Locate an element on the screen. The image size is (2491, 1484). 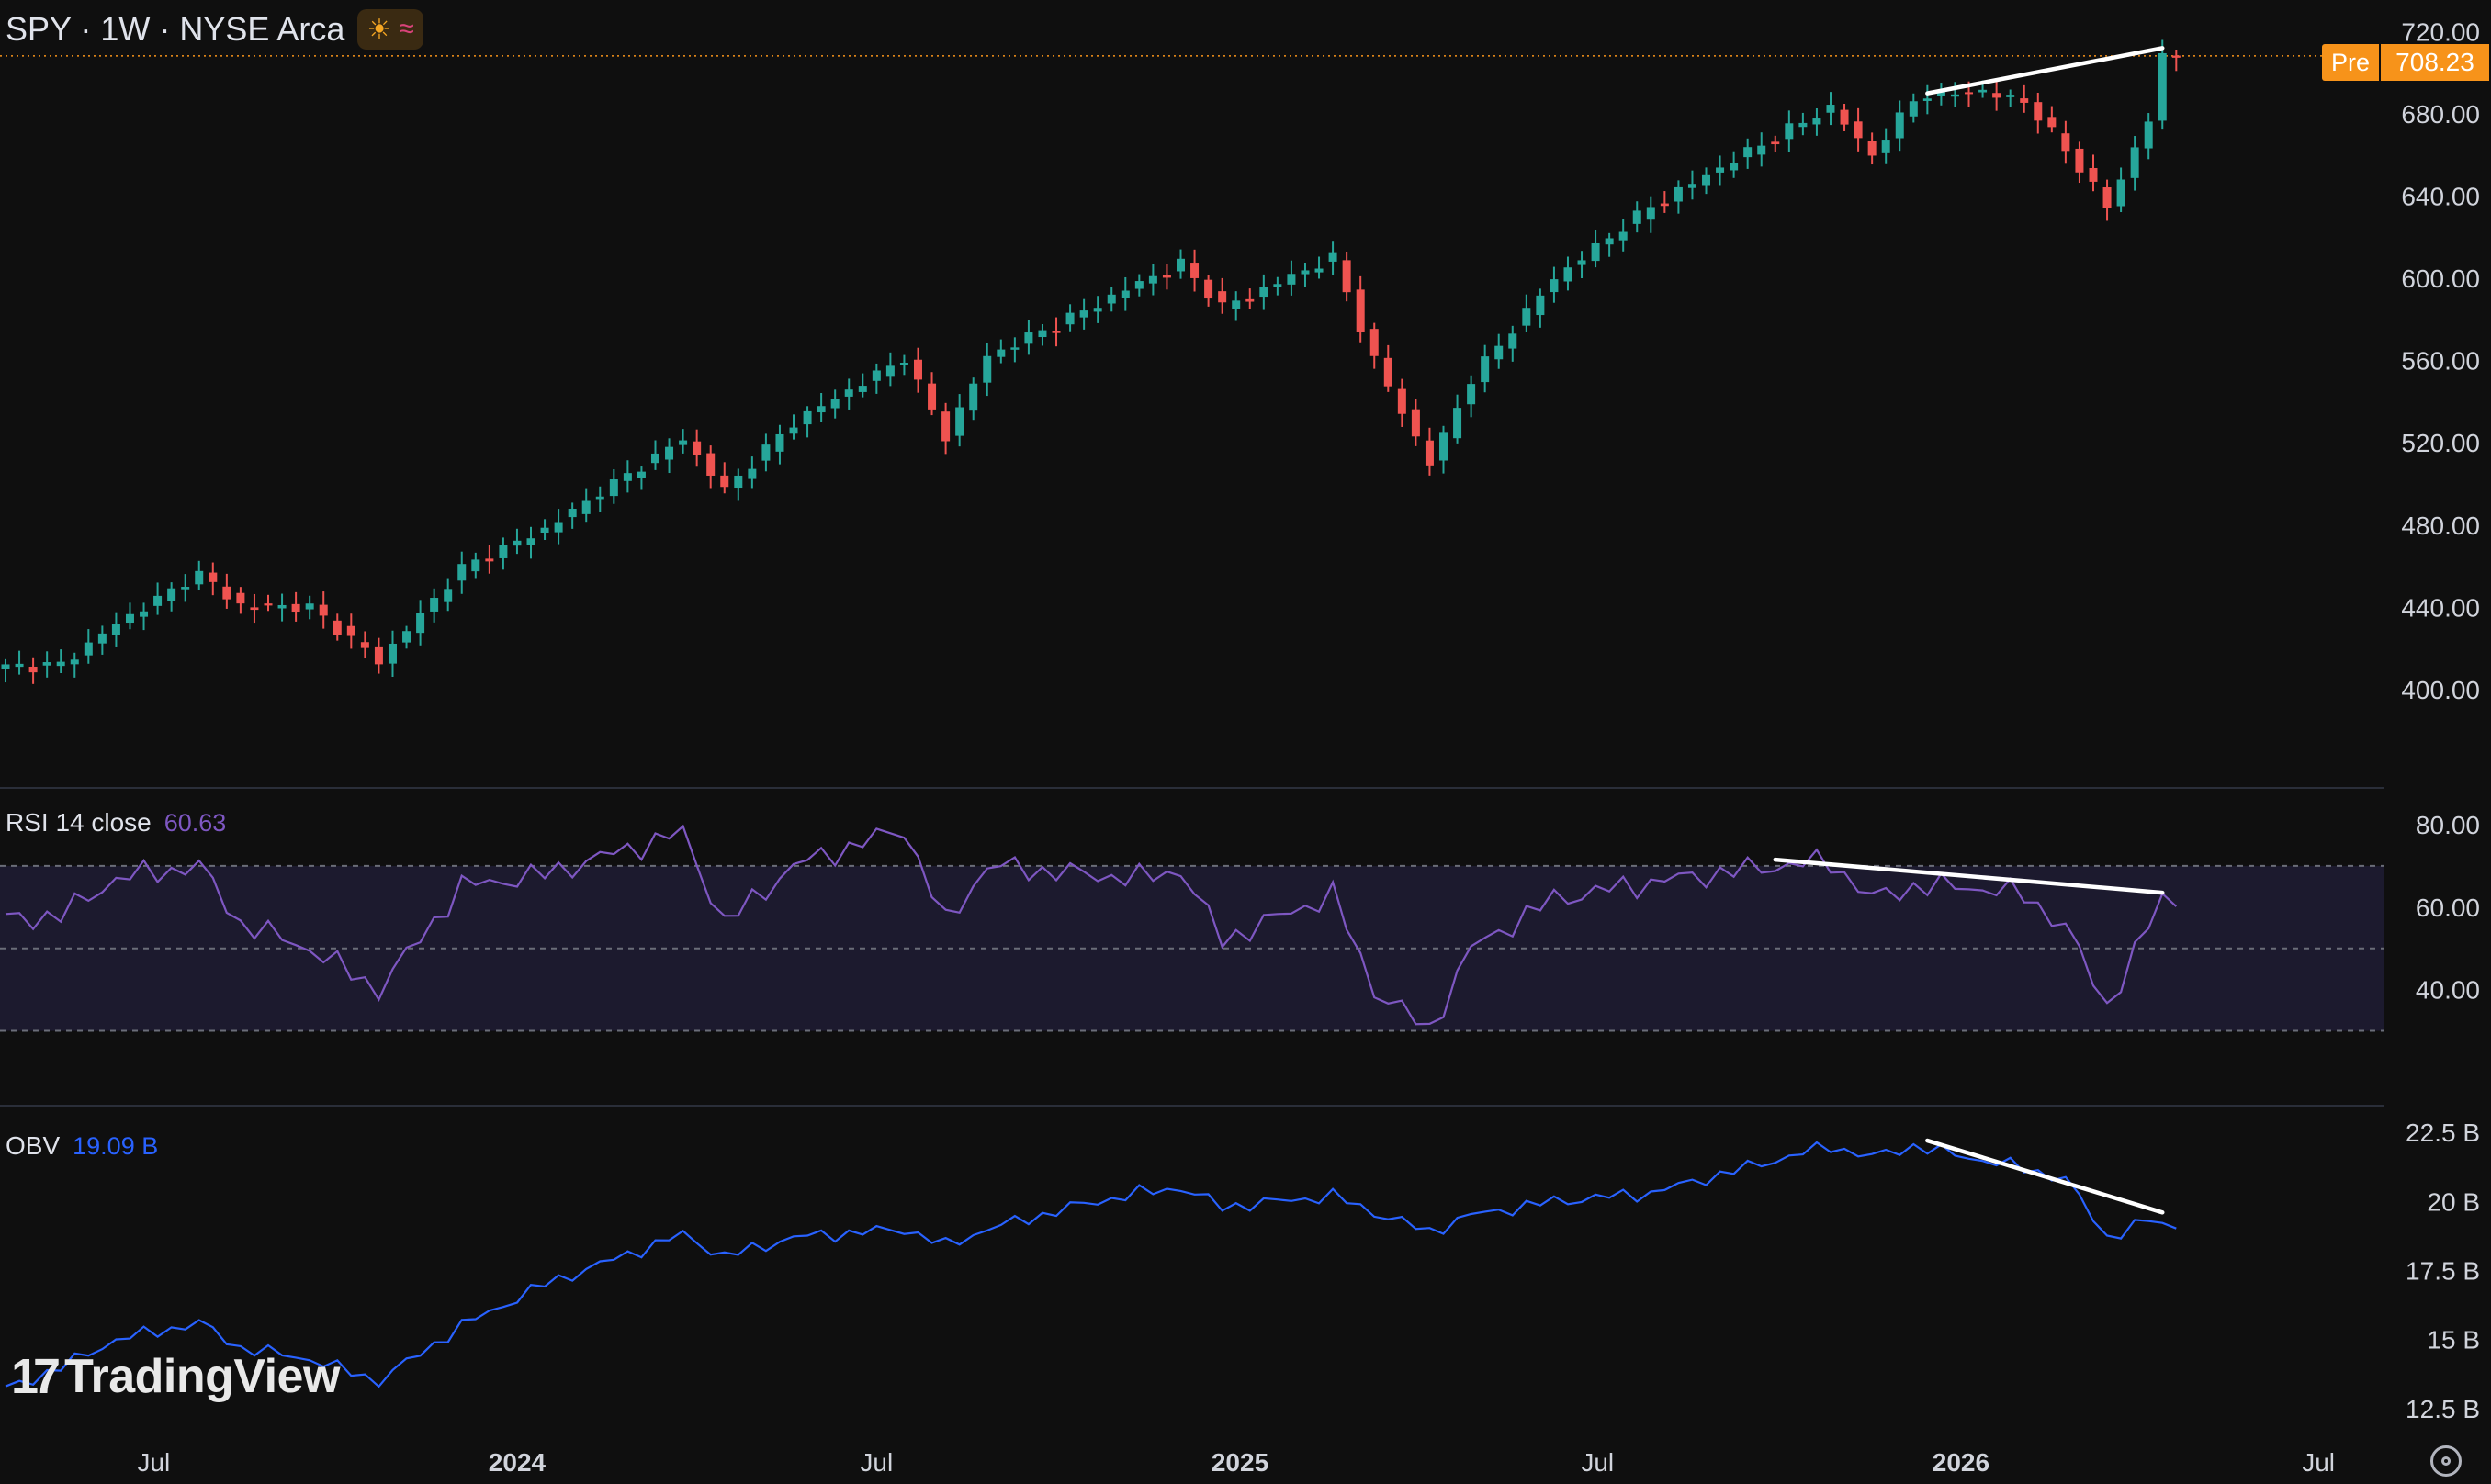
rsi-axis-label: 40.00 is located at coordinates (2448, 991).